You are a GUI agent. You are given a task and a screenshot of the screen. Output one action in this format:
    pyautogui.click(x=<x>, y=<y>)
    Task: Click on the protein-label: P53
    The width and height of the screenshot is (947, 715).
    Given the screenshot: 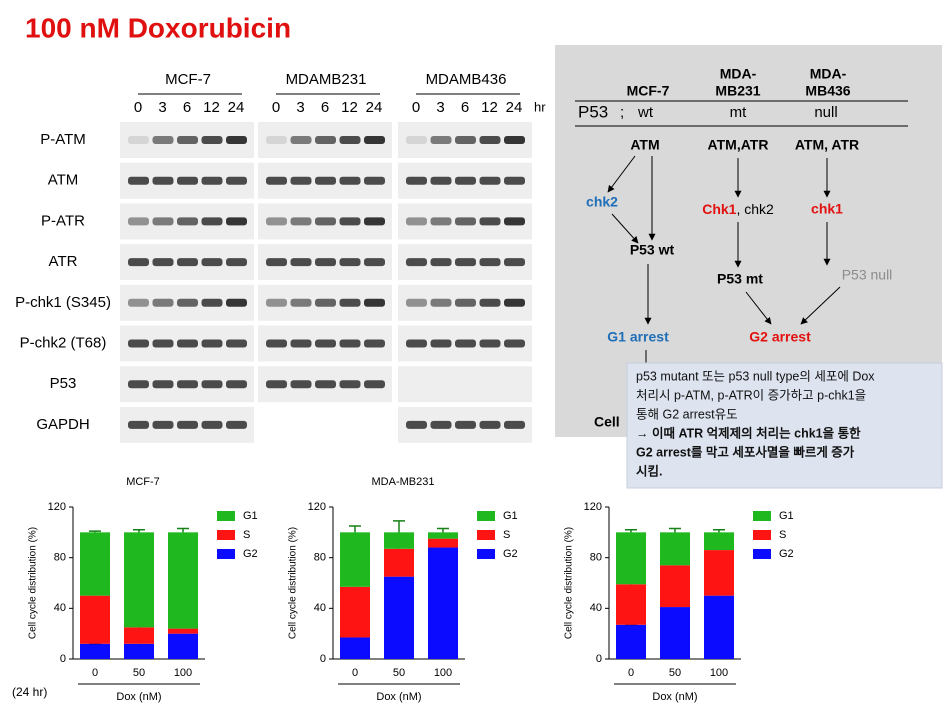 What is the action you would take?
    pyautogui.click(x=63, y=383)
    